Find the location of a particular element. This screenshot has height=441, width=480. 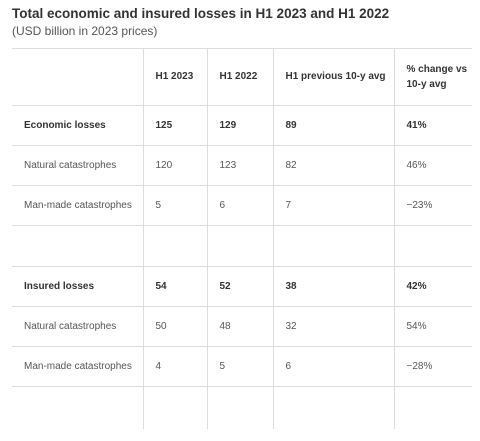

cell-pct-change: 42% is located at coordinates (432, 286).